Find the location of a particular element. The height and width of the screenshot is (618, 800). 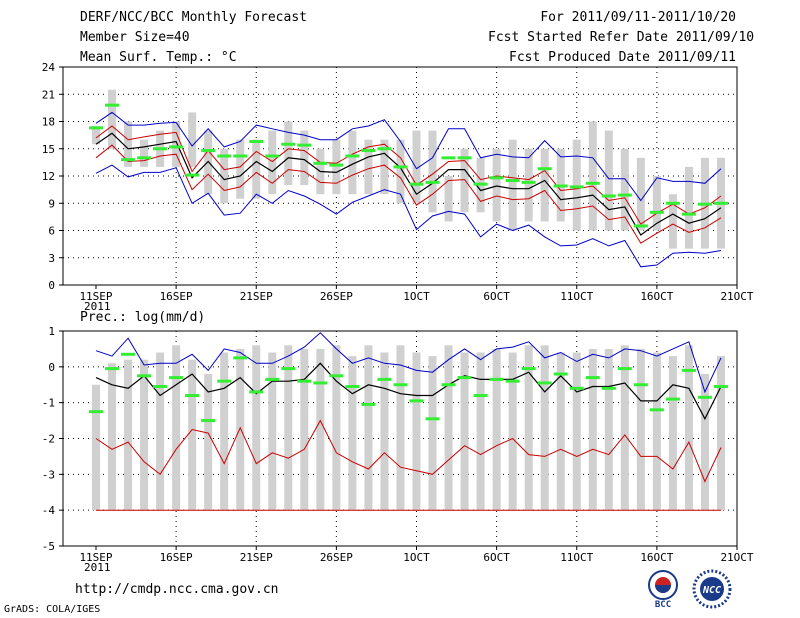

y-tick-label: -5 is located at coordinates (48, 546).